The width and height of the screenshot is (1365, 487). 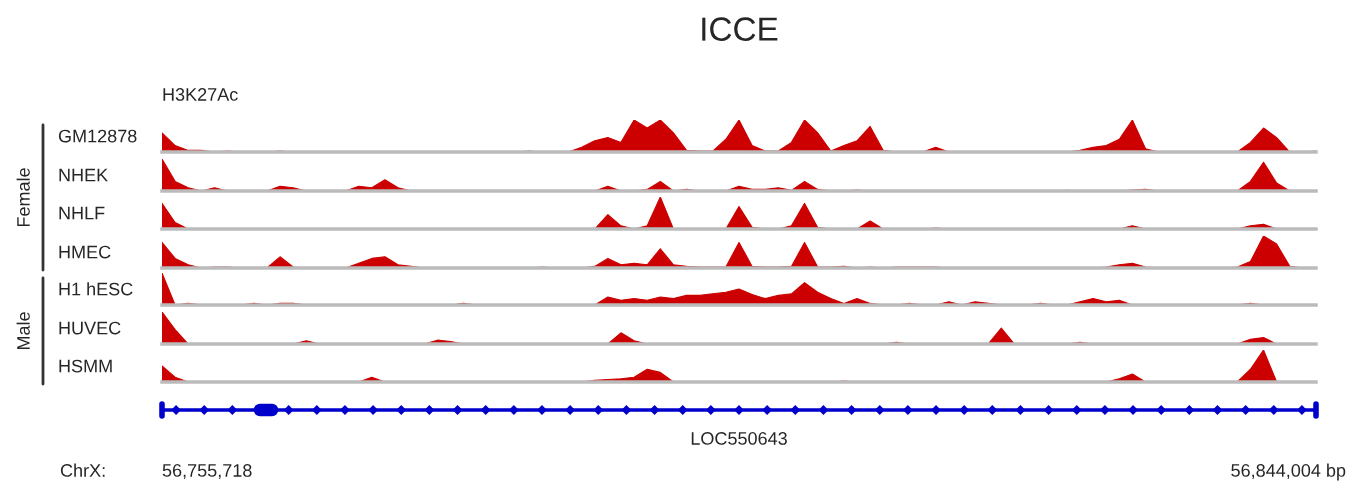 What do you see at coordinates (90, 328) in the screenshot?
I see `text: HUVEC` at bounding box center [90, 328].